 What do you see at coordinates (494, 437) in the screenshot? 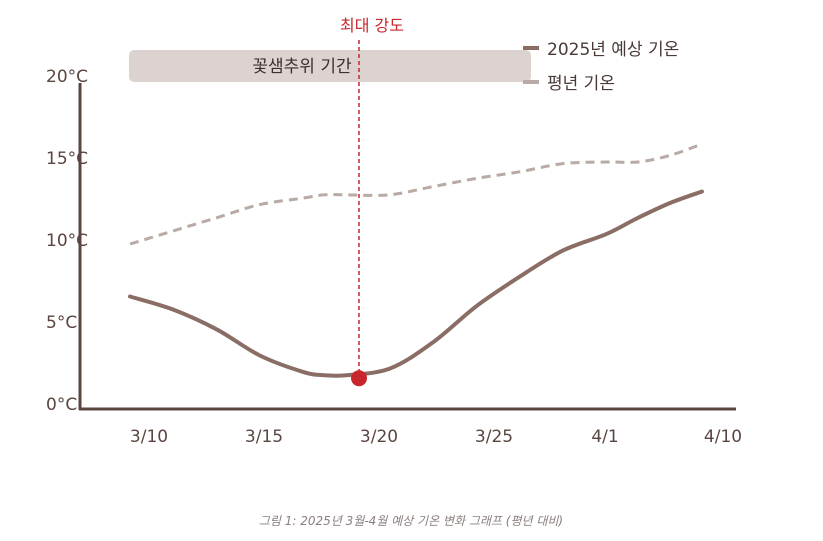
I see `x-tick-label: 3/25` at bounding box center [494, 437].